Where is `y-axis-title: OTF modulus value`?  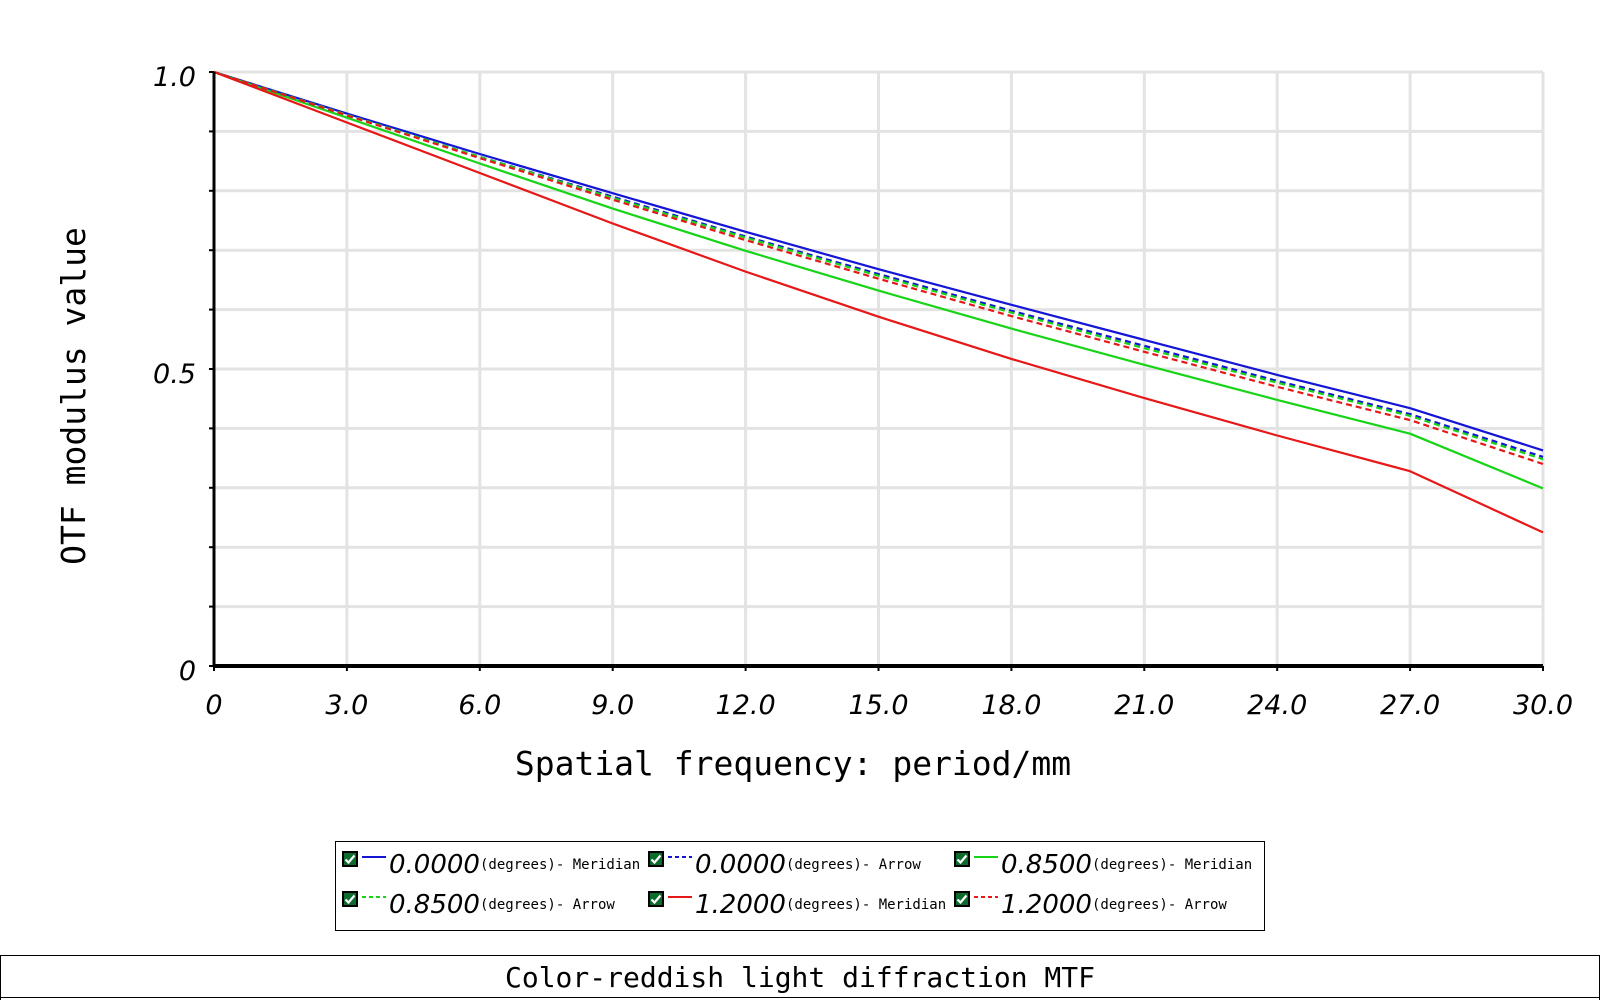
y-axis-title: OTF modulus value is located at coordinates (73, 396).